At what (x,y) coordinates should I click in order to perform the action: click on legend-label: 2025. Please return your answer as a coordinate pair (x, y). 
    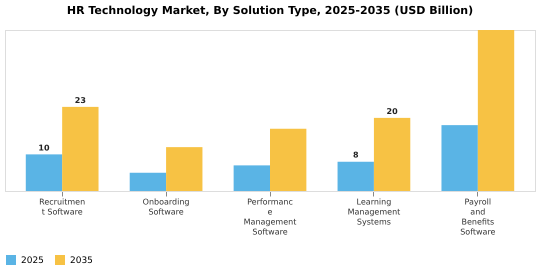
    Looking at the image, I should click on (32, 261).